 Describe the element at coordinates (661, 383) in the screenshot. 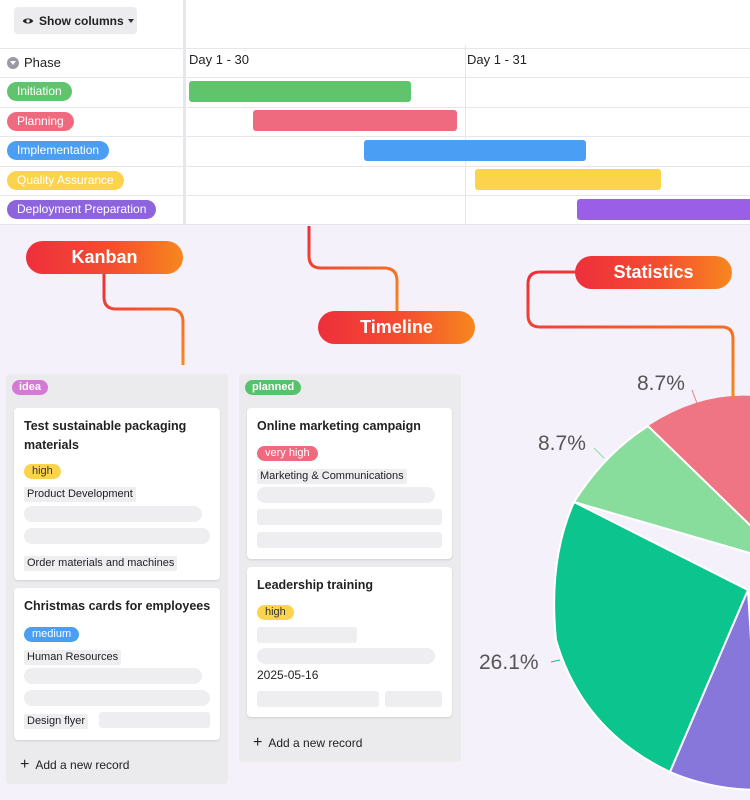

I see `pie-label-pink: 8.7%` at that location.